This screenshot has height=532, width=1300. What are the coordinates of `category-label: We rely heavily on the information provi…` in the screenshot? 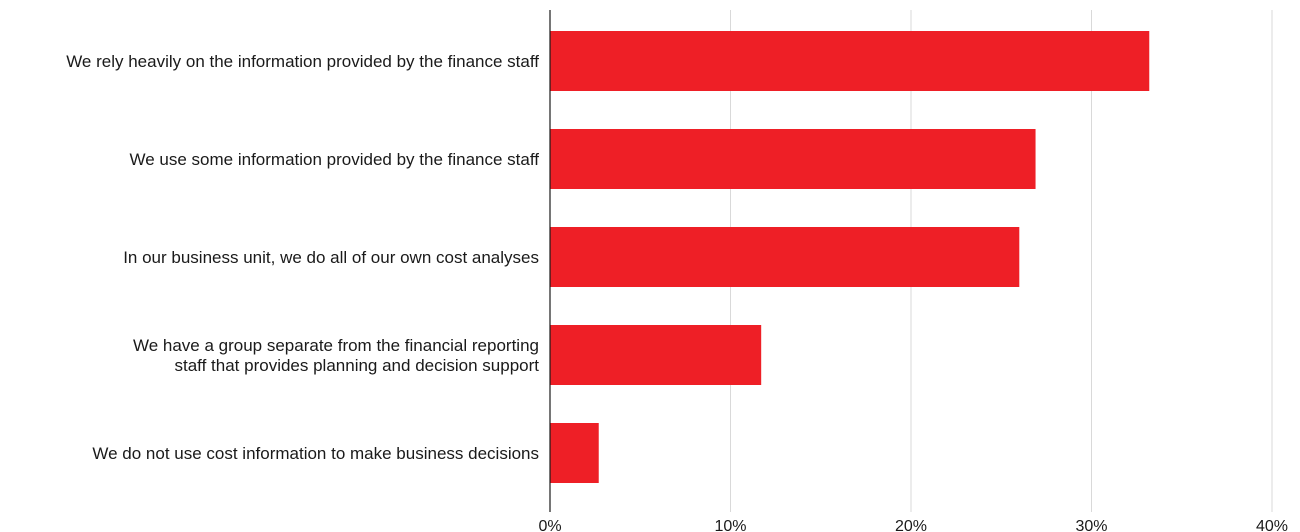 It's located at (302, 61).